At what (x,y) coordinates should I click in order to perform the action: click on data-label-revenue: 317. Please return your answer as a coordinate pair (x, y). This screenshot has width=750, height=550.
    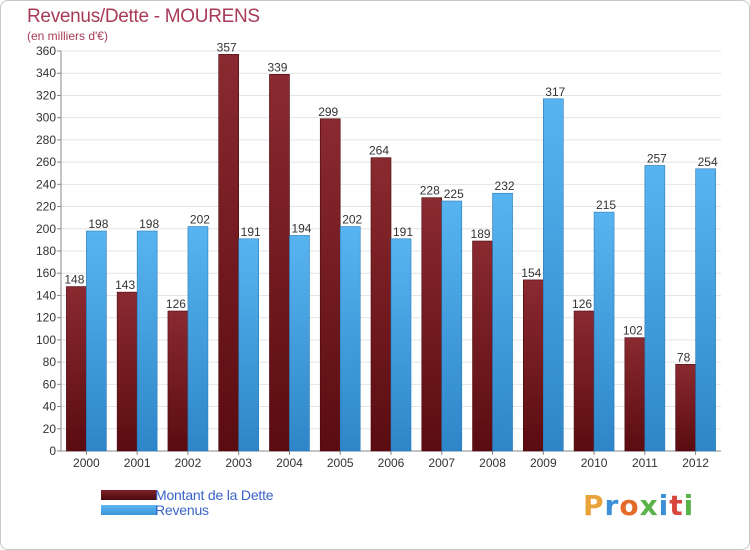
    Looking at the image, I should click on (555, 92).